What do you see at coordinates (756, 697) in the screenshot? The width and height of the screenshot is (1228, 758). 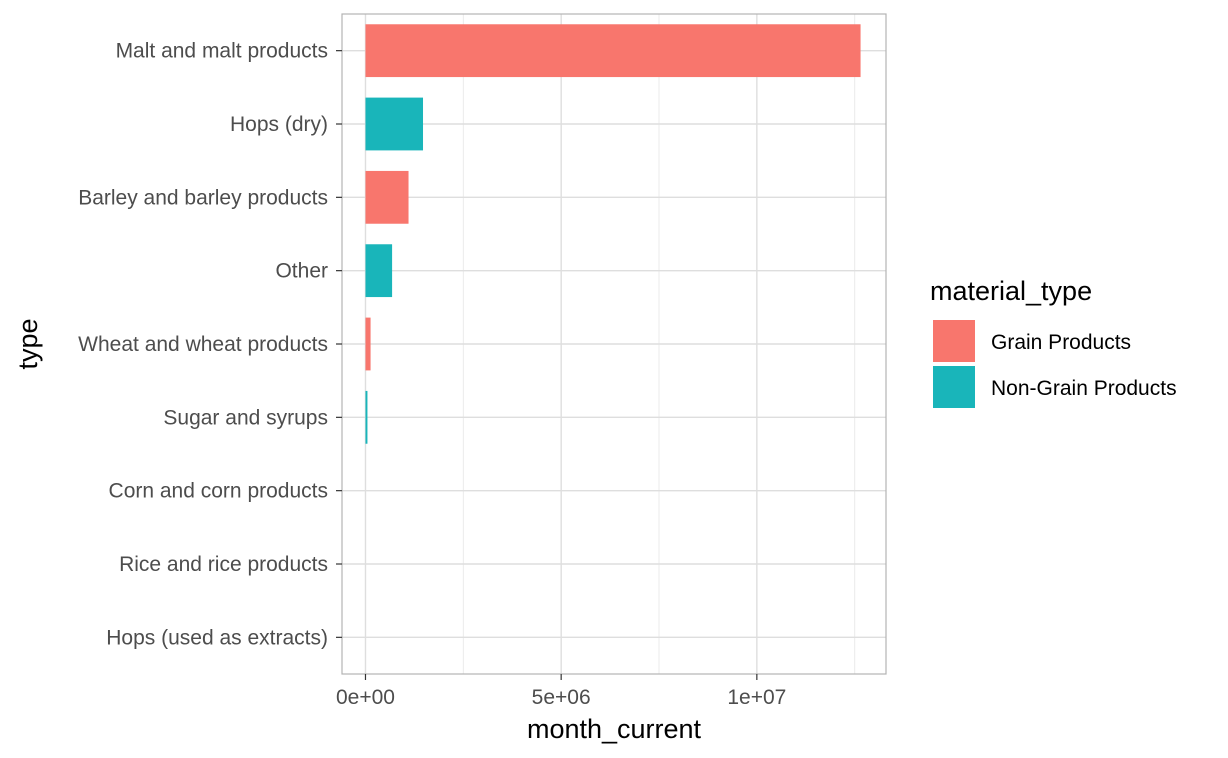 I see `x-tick-label: 1e+07` at bounding box center [756, 697].